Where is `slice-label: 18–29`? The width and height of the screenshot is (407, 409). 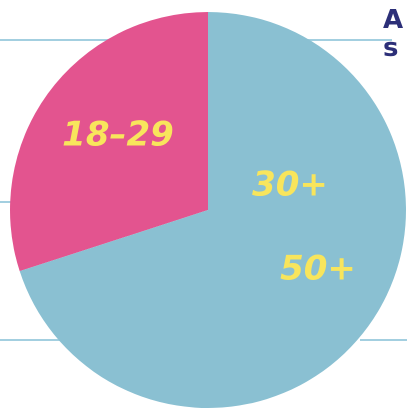 slice-label: 18–29 is located at coordinates (118, 135).